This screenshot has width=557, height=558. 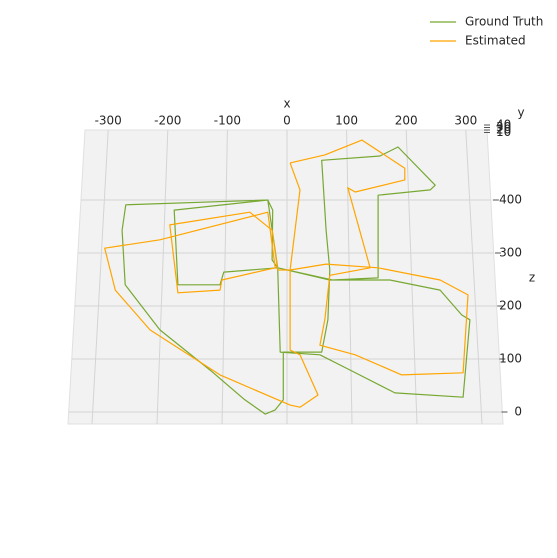 What do you see at coordinates (167, 121) in the screenshot?
I see `x-tick-label: -200` at bounding box center [167, 121].